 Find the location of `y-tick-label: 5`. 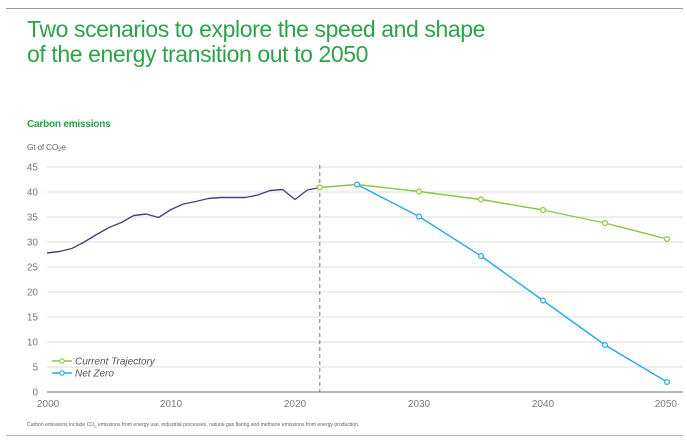

y-tick-label: 5 is located at coordinates (35, 368).